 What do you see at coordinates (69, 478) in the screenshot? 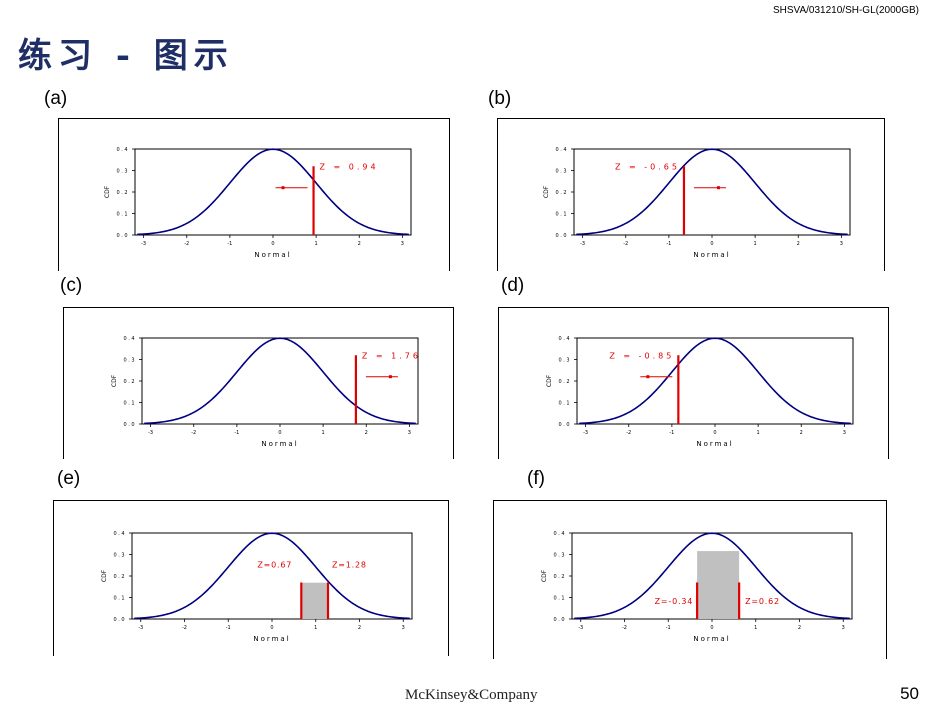
I see `panel-label-e: (e)` at bounding box center [69, 478].